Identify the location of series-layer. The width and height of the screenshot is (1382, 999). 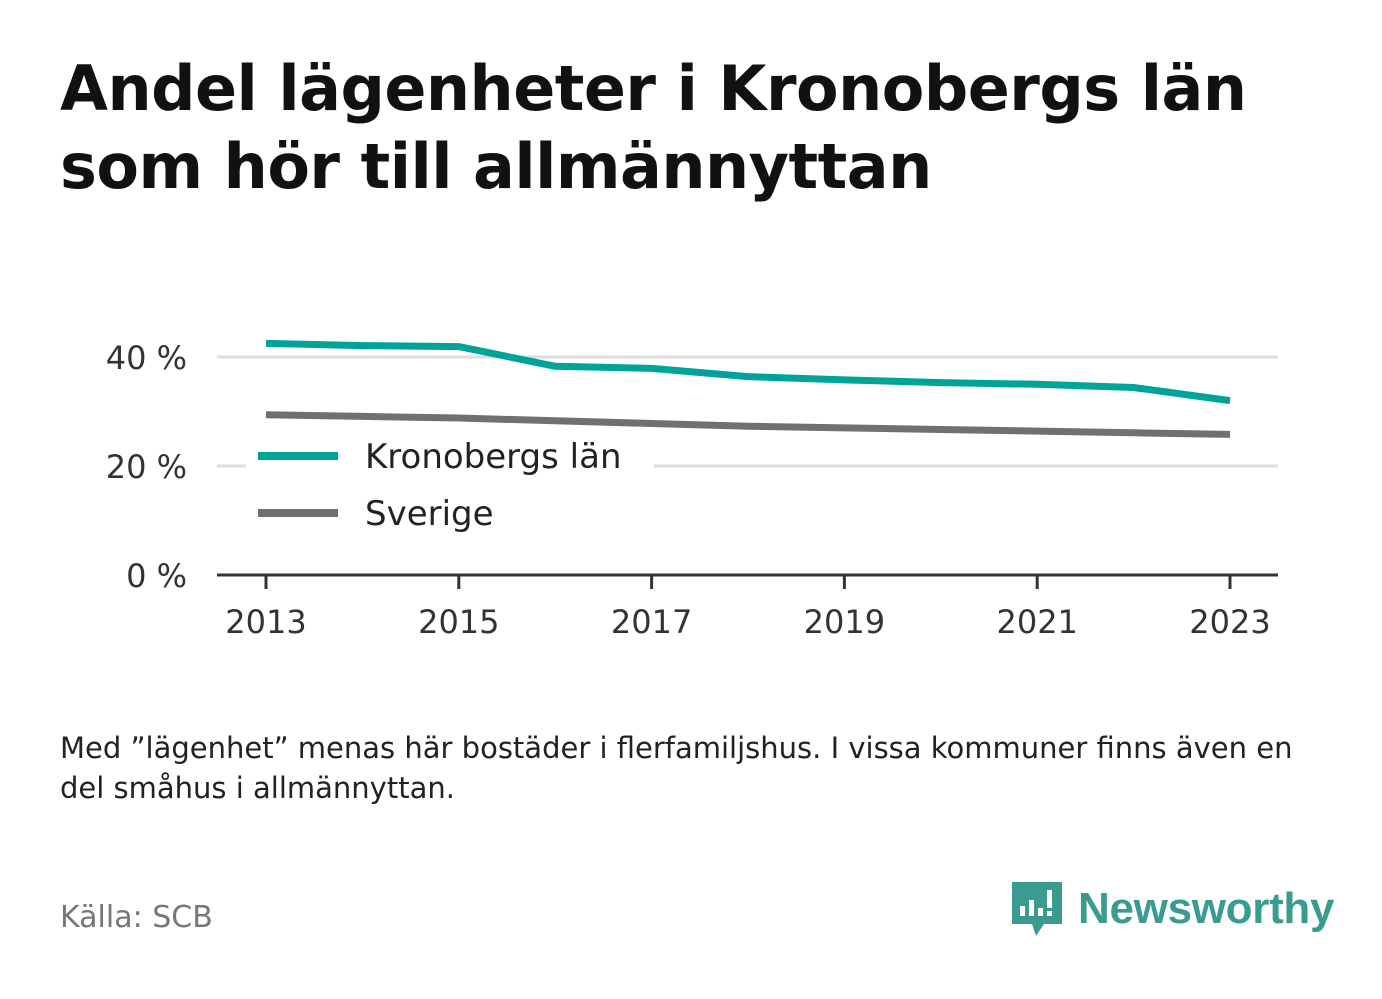
(748, 388).